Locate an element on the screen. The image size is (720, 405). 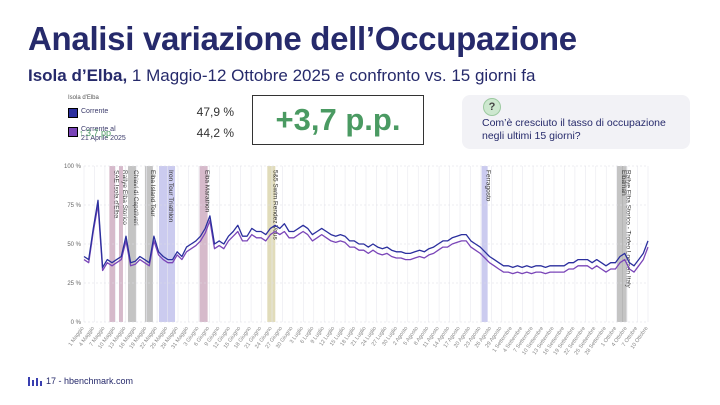
legend-item-current: Corrente 47,9 % is located at coordinates (151, 112).